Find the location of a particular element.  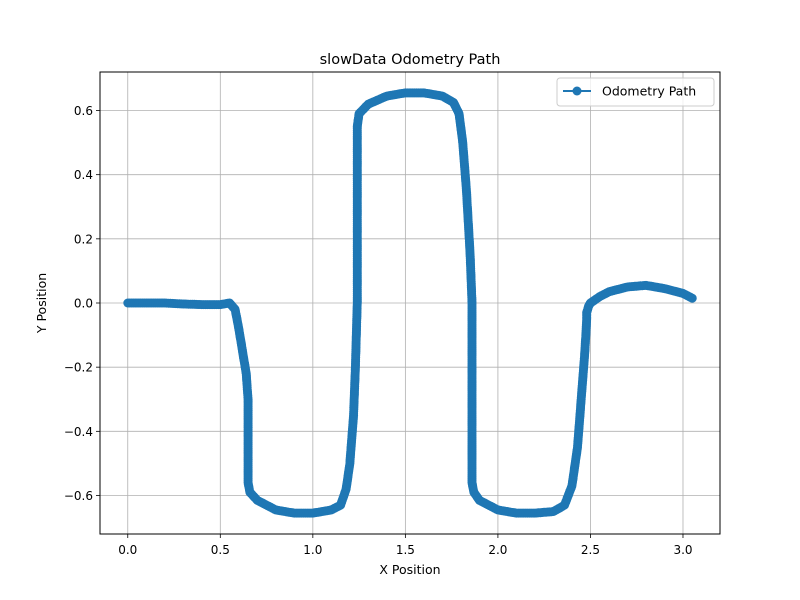

y-tick-label: 0.2 is located at coordinates (83, 239).